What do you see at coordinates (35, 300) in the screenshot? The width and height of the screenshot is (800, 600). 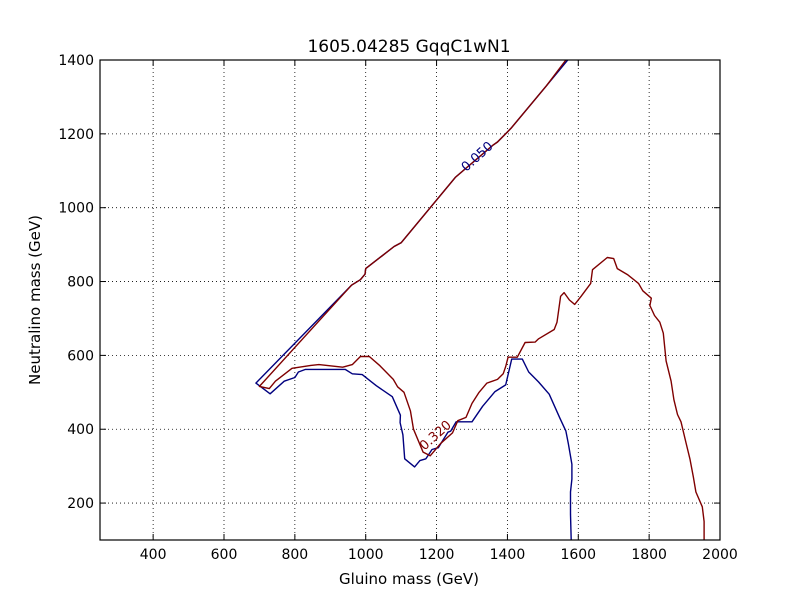 I see `y-axis-label: Neutralino mass (GeV)` at bounding box center [35, 300].